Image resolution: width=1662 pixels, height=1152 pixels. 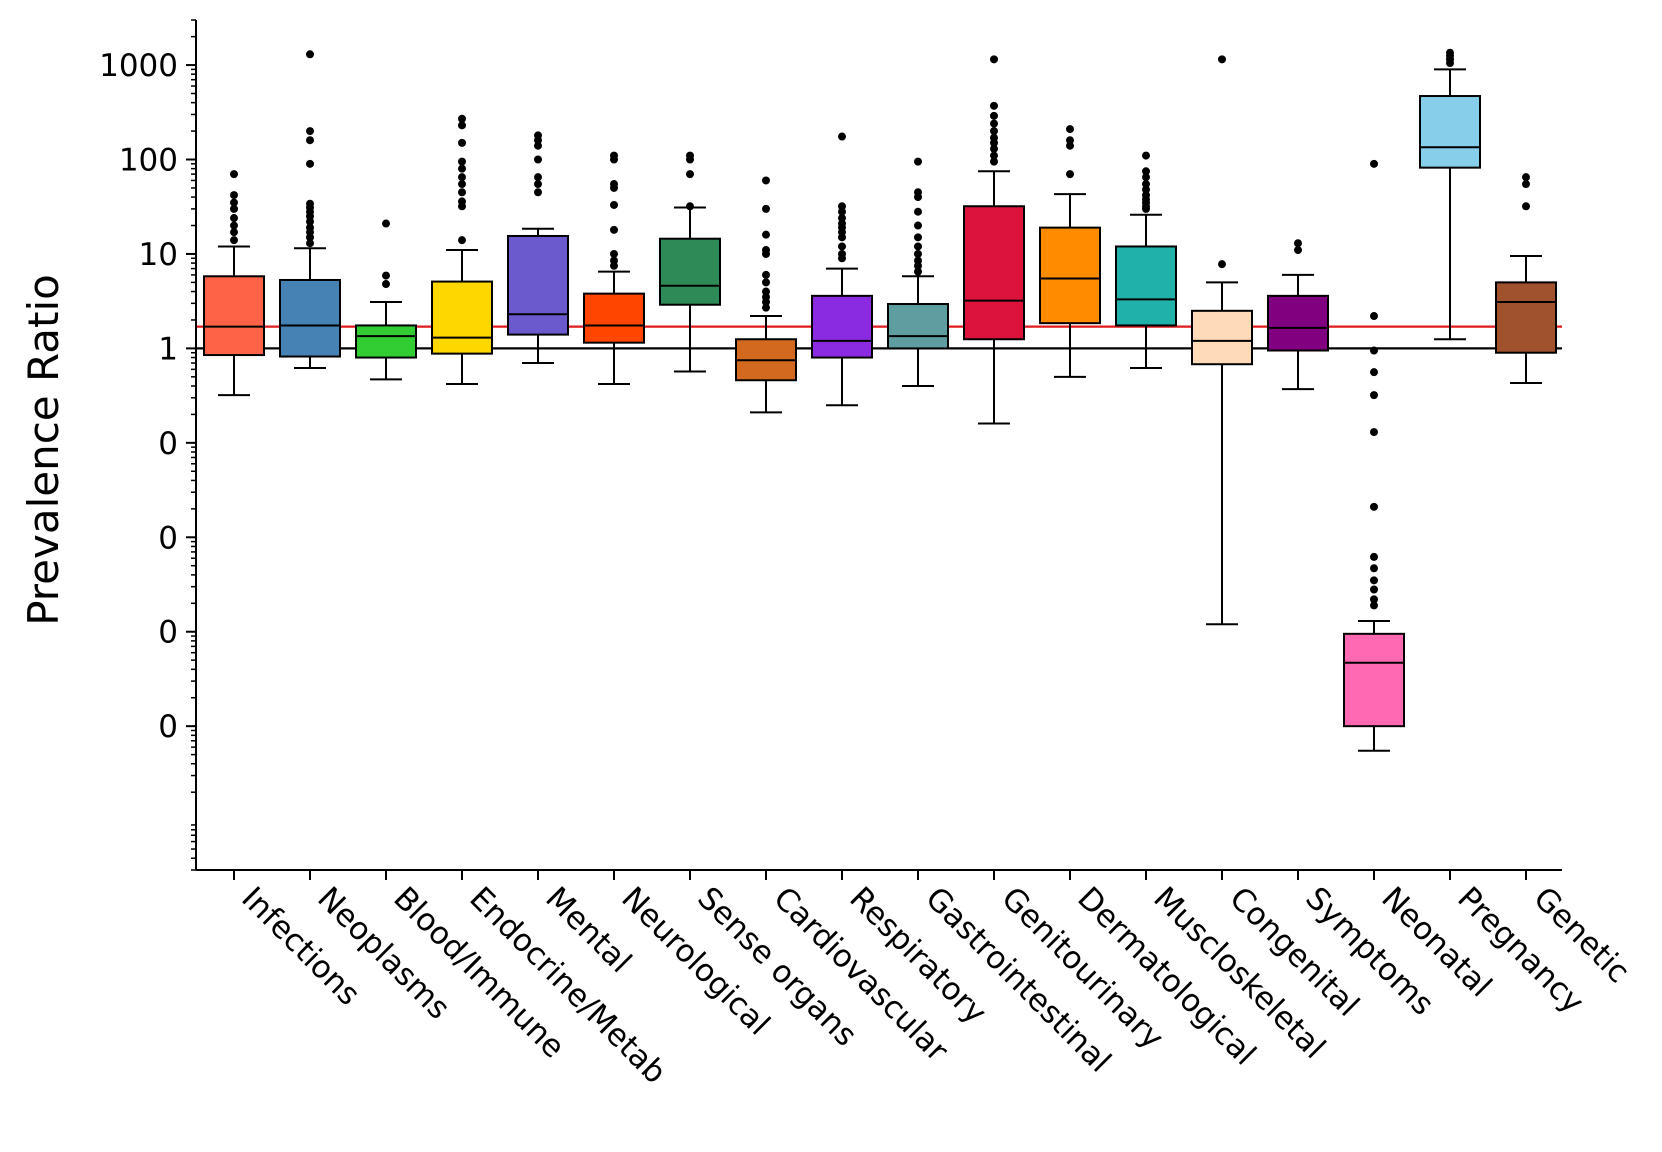 I want to click on y-tick-label: 100, so click(x=148, y=161).